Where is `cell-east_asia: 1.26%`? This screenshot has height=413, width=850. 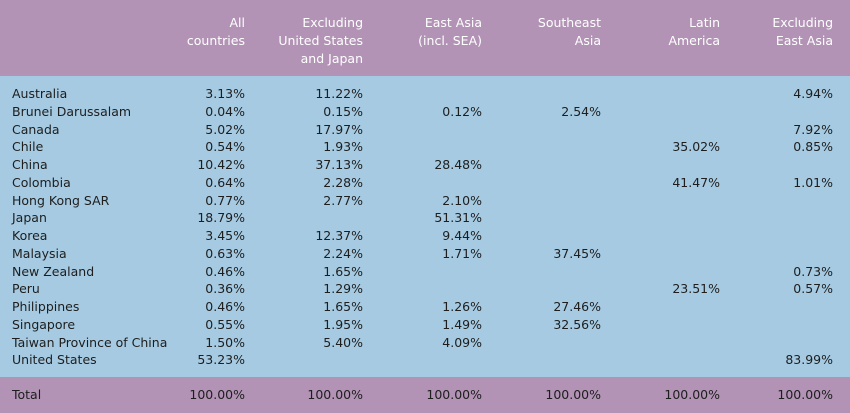 cell-east_asia: 1.26% is located at coordinates (462, 306).